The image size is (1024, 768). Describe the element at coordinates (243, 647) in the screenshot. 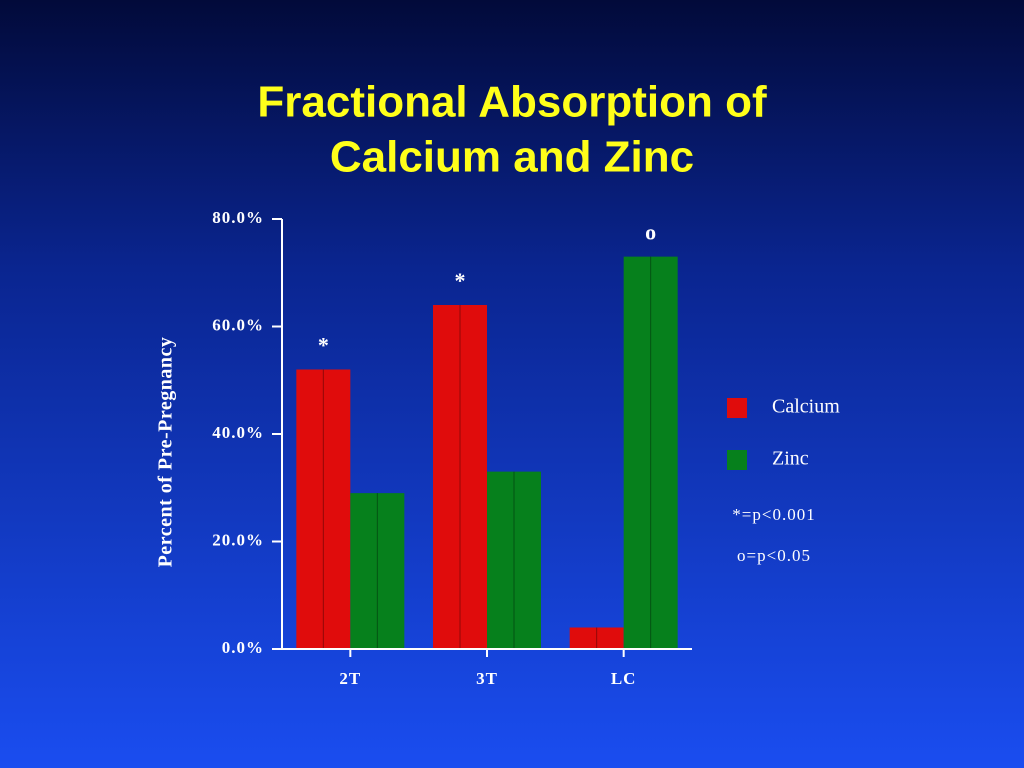

I see `y-tick-label: 0.0%` at that location.